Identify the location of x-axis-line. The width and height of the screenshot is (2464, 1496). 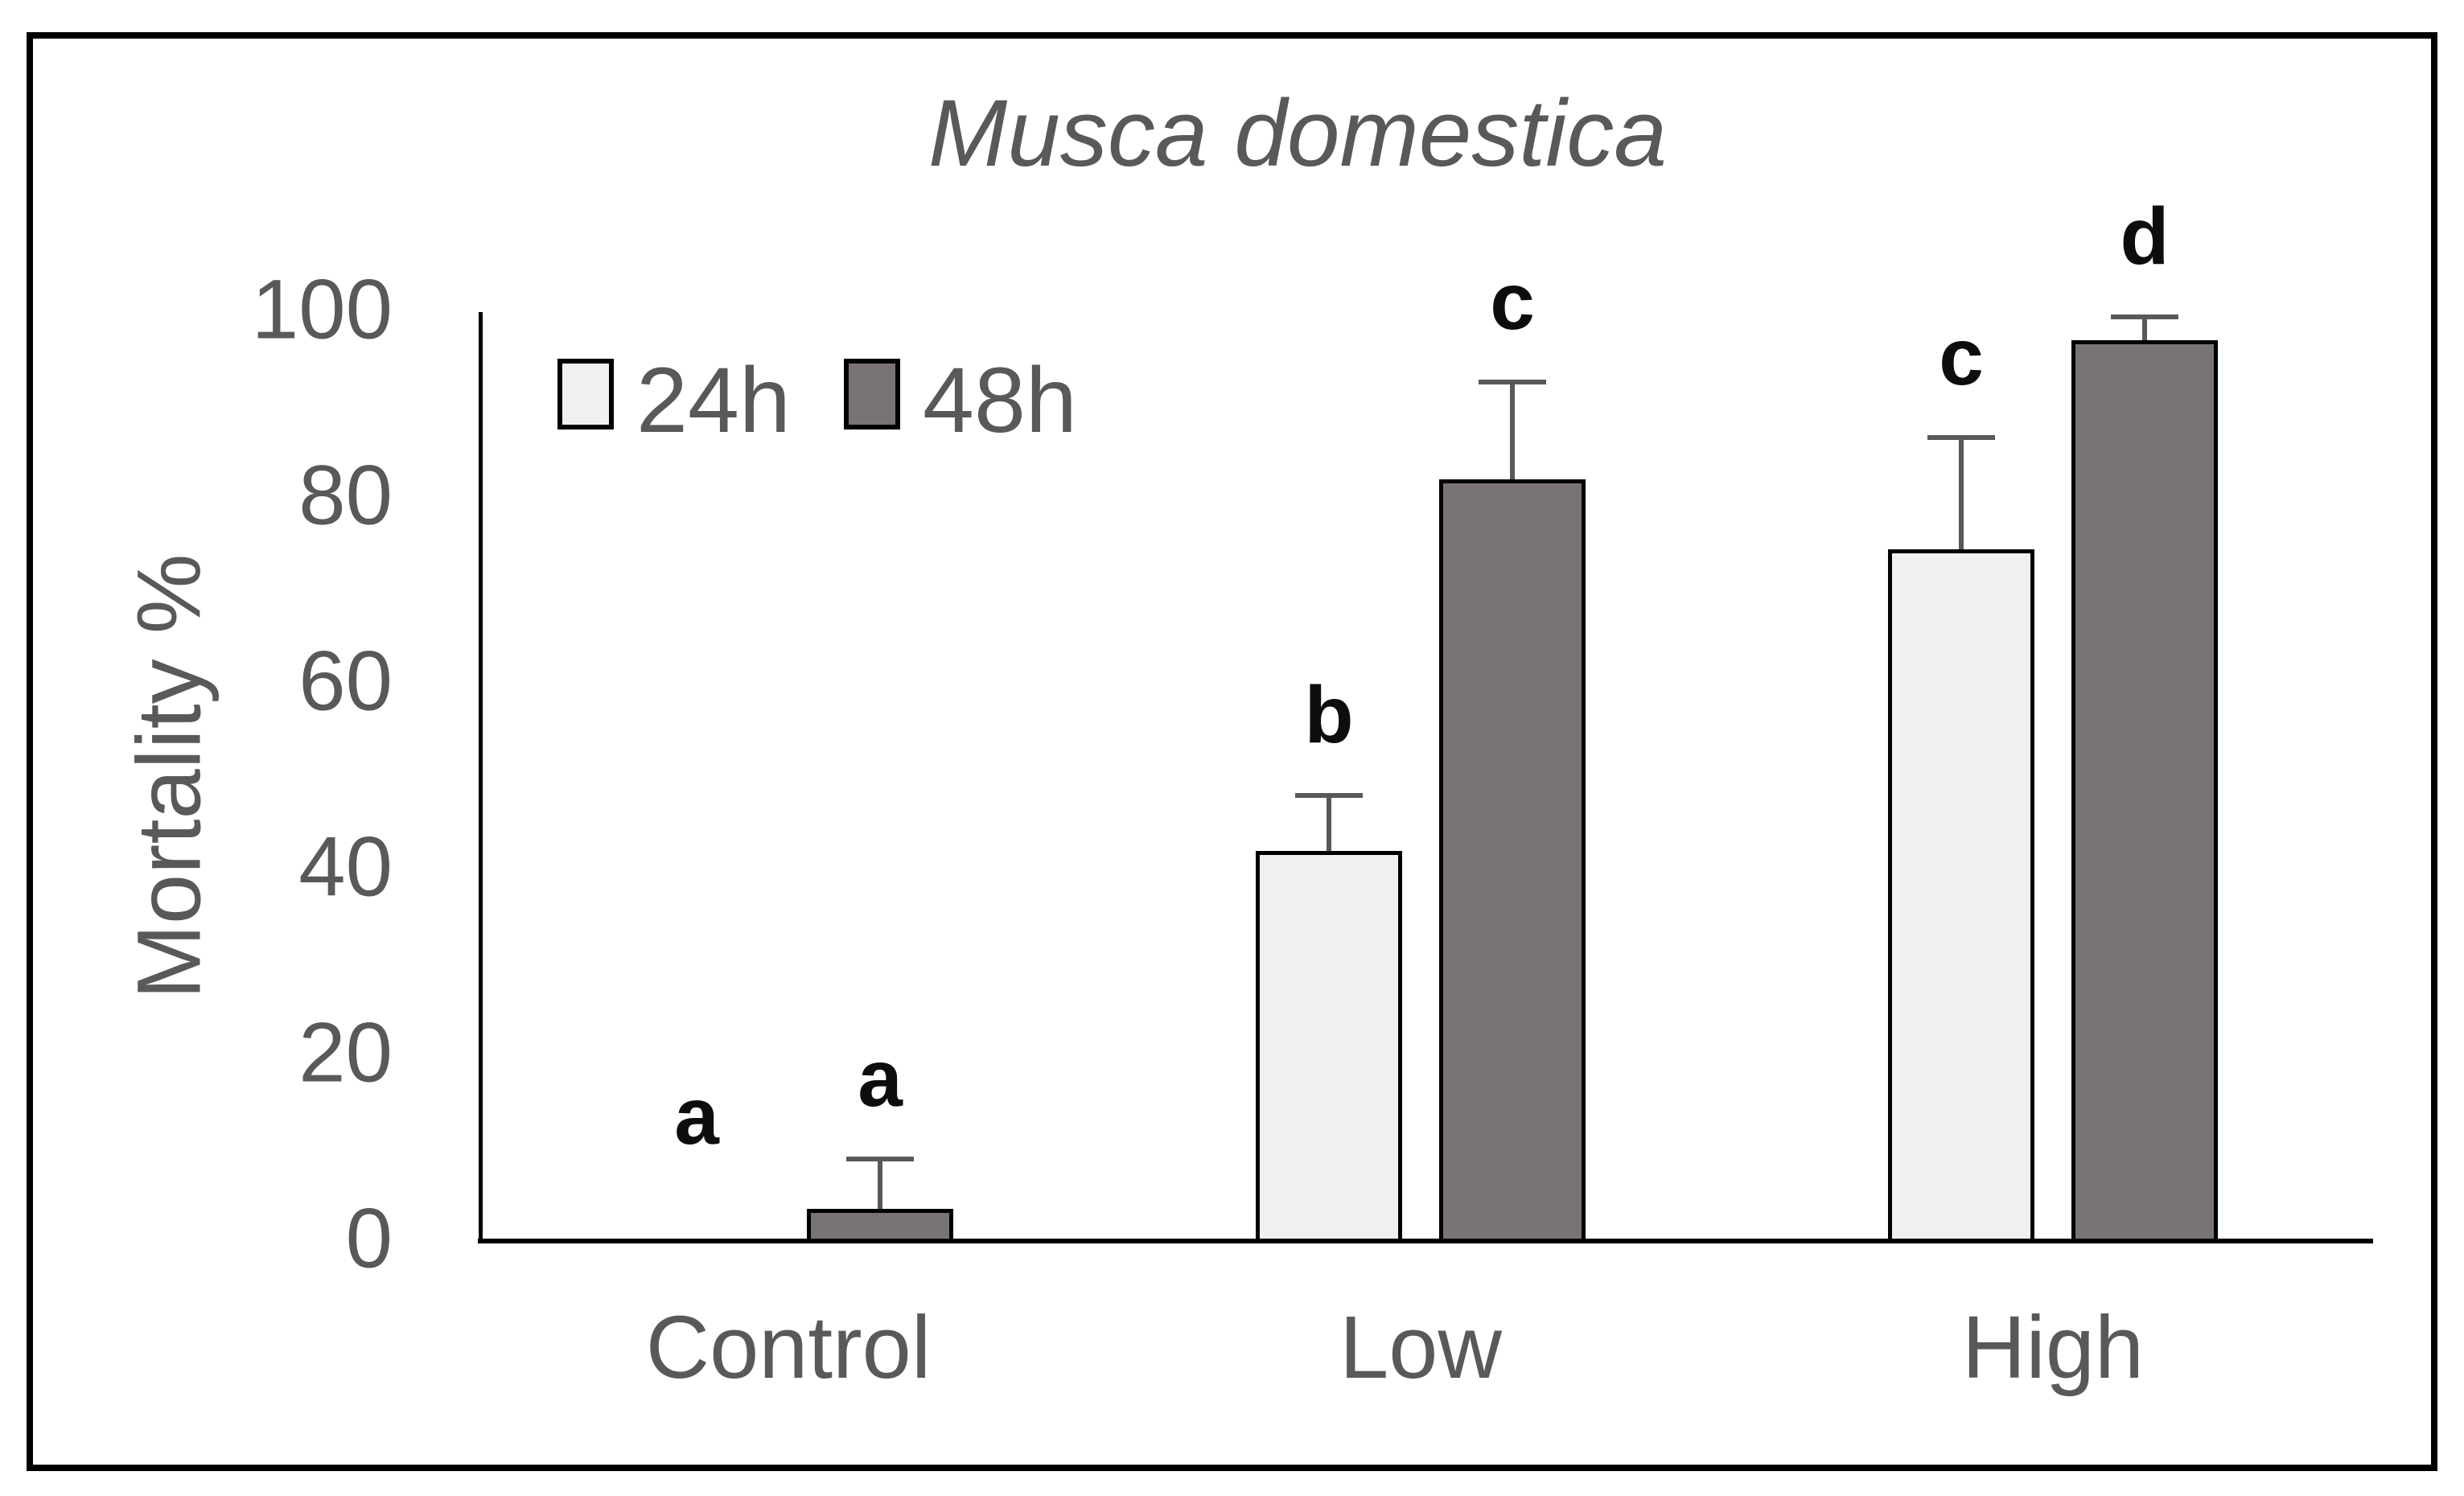
(1425, 1241).